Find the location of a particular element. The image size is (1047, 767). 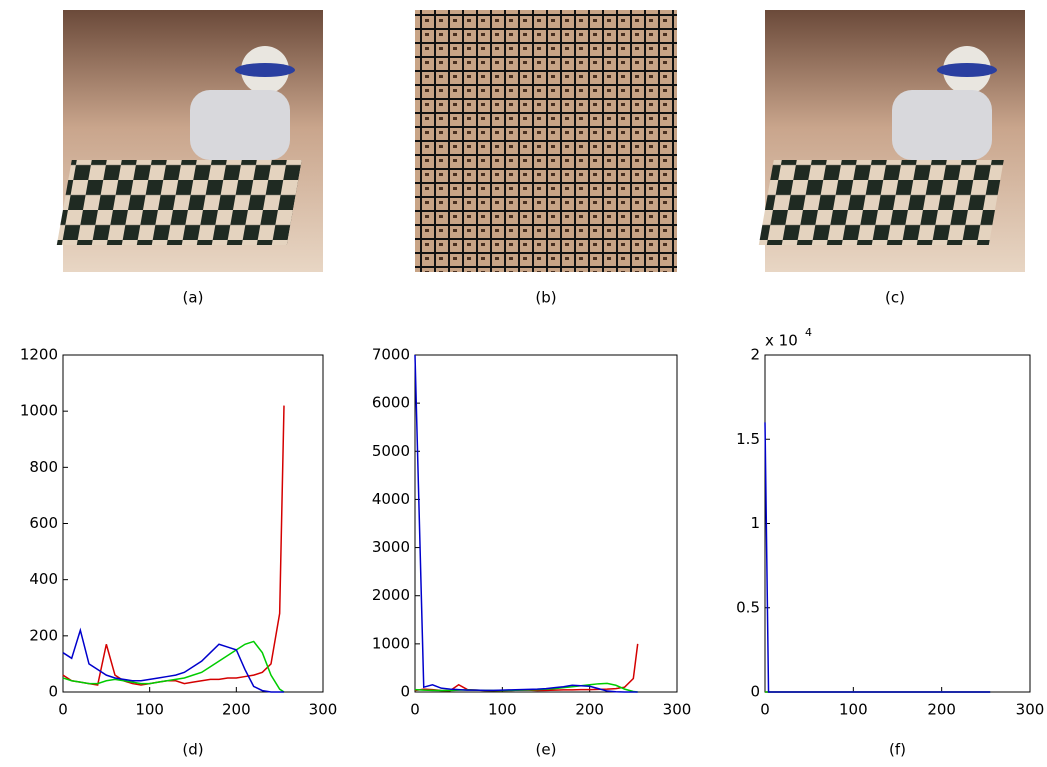

image-caption: (b) is located at coordinates (545, 298).